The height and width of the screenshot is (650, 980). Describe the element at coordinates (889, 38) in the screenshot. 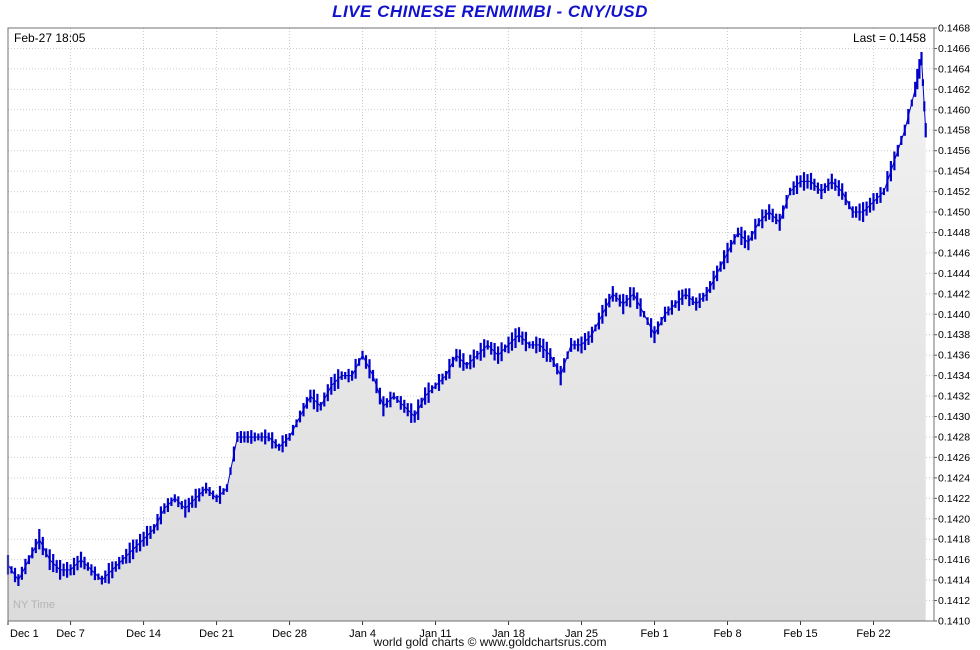

I see `last-price-label: Last = 0.1458` at that location.